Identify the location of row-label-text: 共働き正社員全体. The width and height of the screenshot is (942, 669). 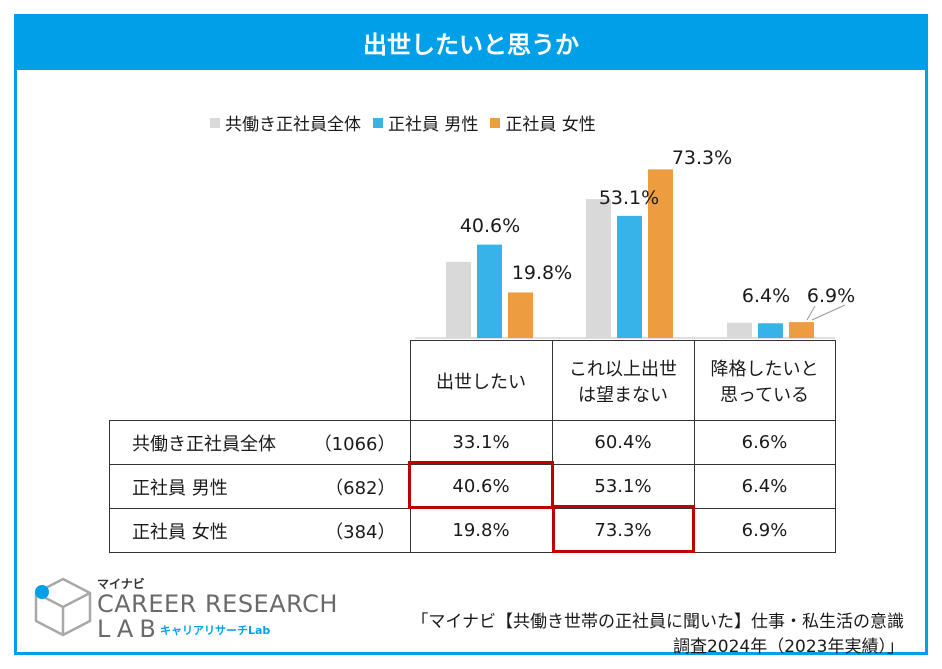
(204, 444).